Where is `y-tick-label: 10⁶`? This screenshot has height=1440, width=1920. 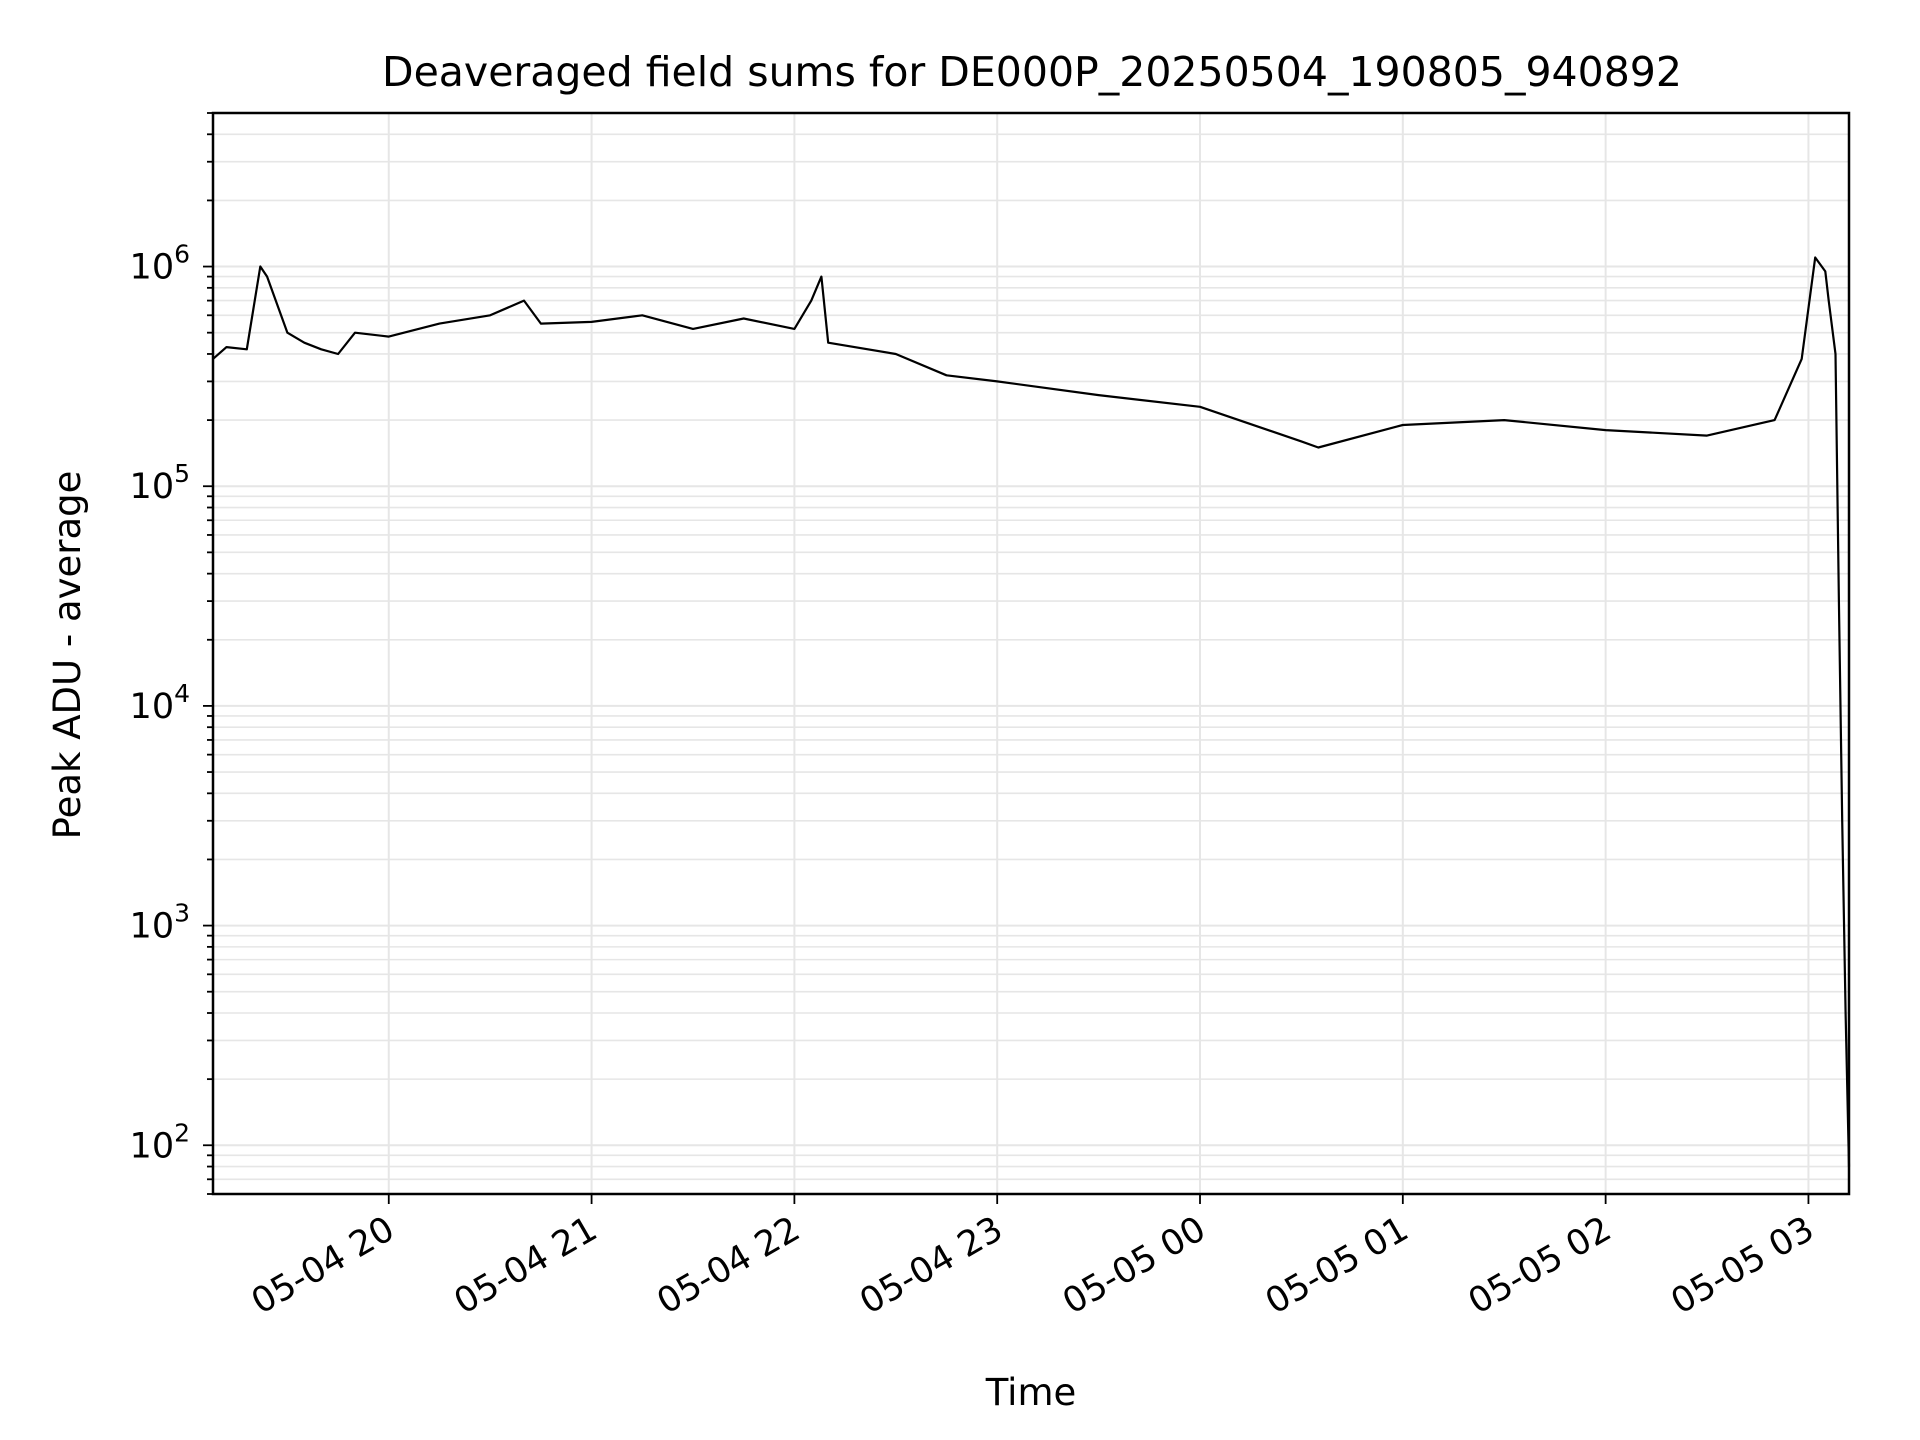
y-tick-label: 10⁶ is located at coordinates (160, 264).